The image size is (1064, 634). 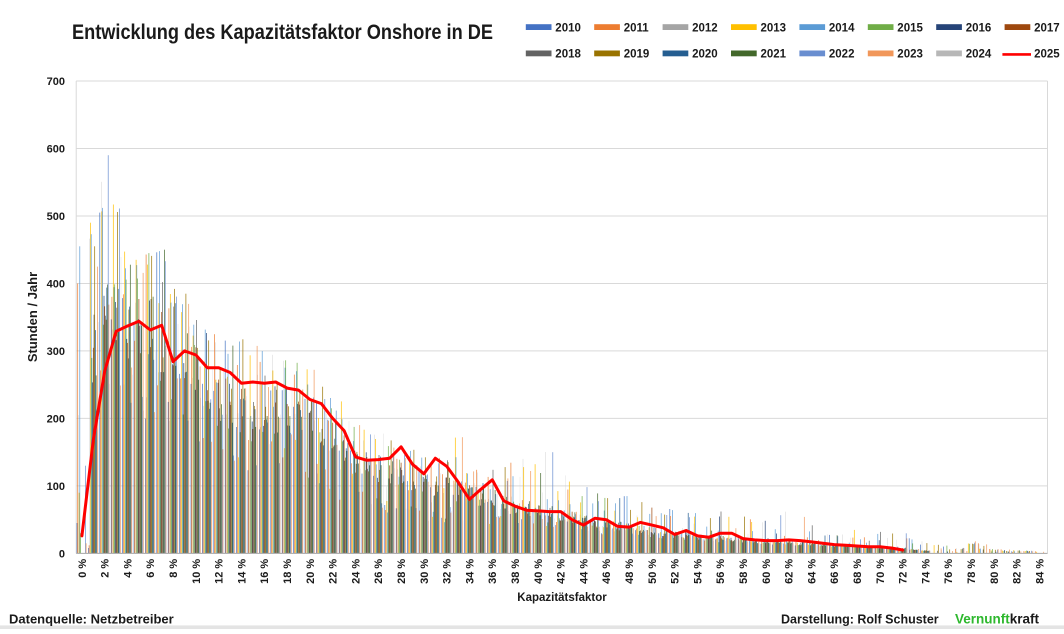 What do you see at coordinates (516, 571) in the screenshot?
I see `svg-text: 38 %` at bounding box center [516, 571].